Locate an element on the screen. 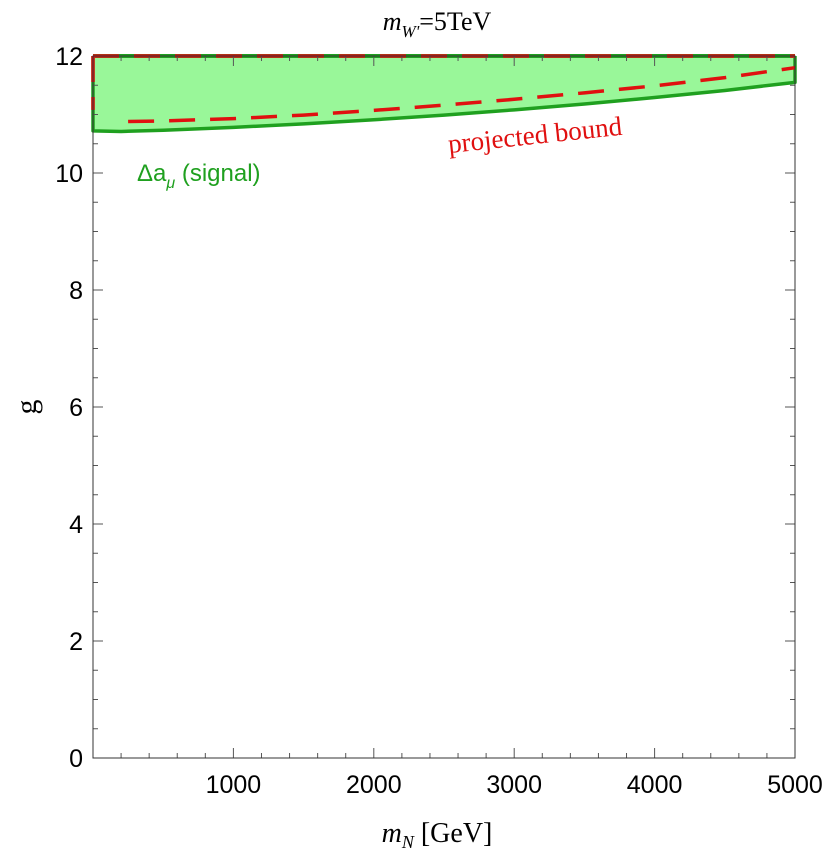 The height and width of the screenshot is (856, 830). x-tick-label: 1000 is located at coordinates (234, 785).